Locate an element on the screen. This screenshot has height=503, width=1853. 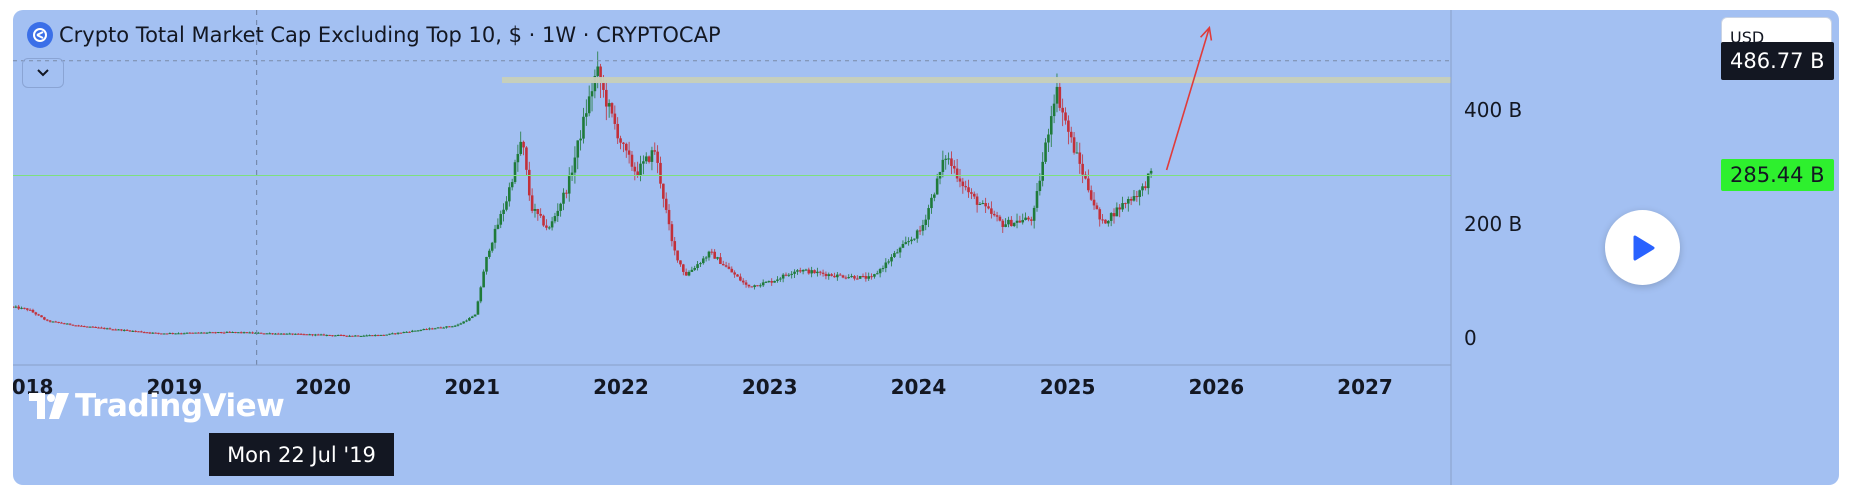
x-tick-label: 2025 is located at coordinates (1068, 387).